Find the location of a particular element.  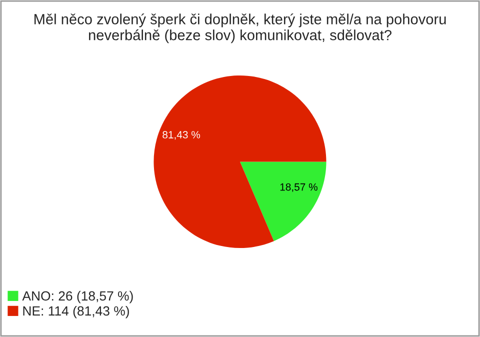

legend-label: NE: 114 (81,43 %) is located at coordinates (76, 312).